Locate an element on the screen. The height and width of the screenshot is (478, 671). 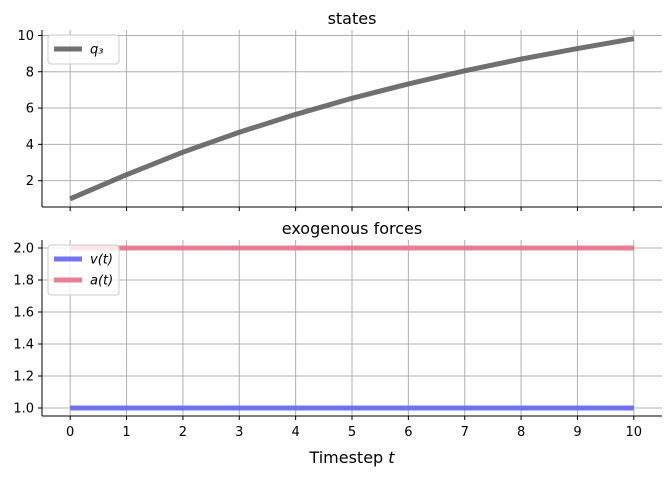
legend-label: q₃ is located at coordinates (96, 50).